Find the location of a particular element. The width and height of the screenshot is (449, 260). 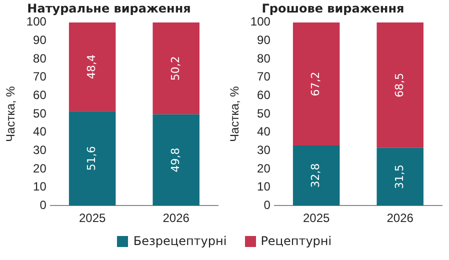

data-label: 68,5 is located at coordinates (399, 85).